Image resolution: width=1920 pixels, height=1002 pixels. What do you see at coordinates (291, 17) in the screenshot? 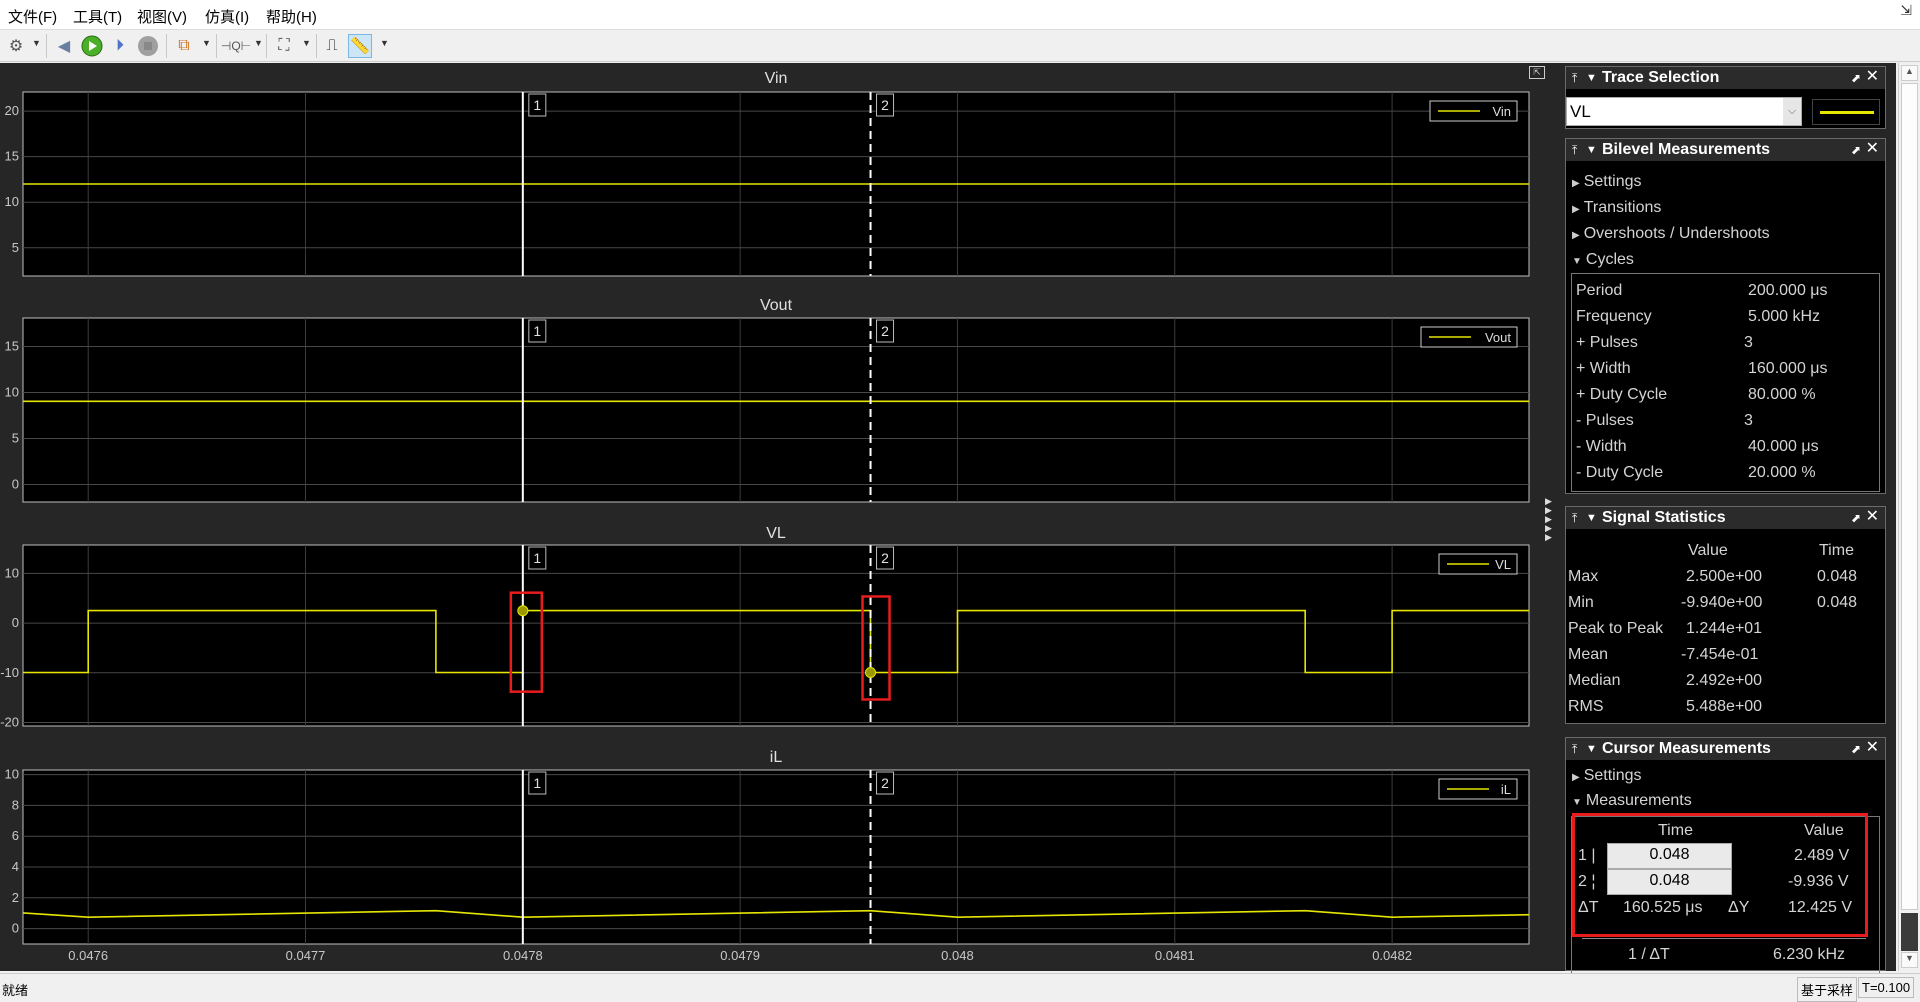
I see `menu-help: 帮助(H)` at bounding box center [291, 17].